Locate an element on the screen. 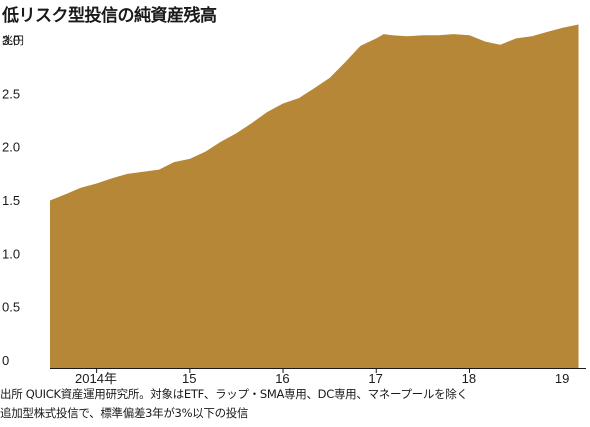  y-axis: 3.0 2.5 2.0 1.5 1.0 0.5 0 is located at coordinates (11, 200).